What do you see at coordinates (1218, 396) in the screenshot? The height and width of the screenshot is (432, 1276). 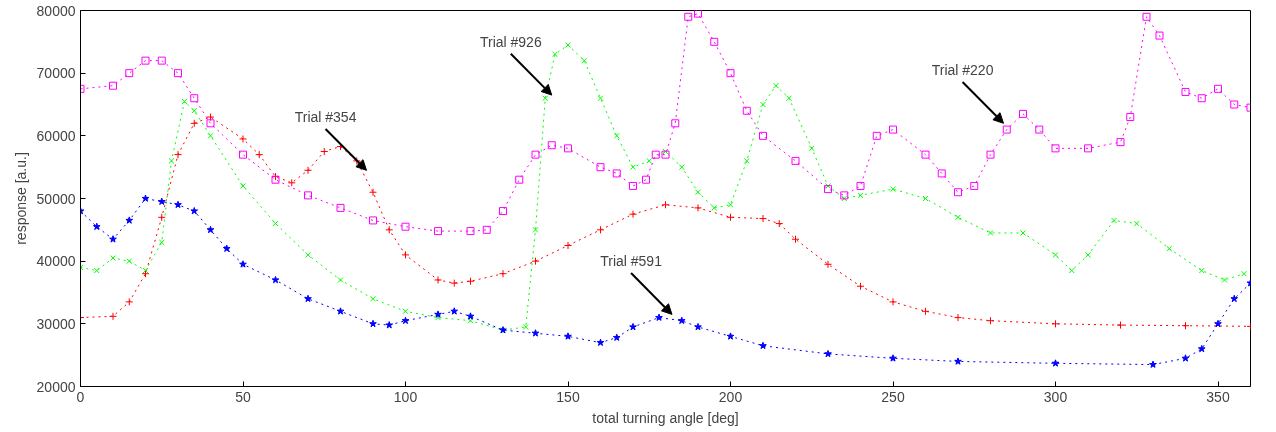 I see `x-tick-label: 350` at bounding box center [1218, 396].